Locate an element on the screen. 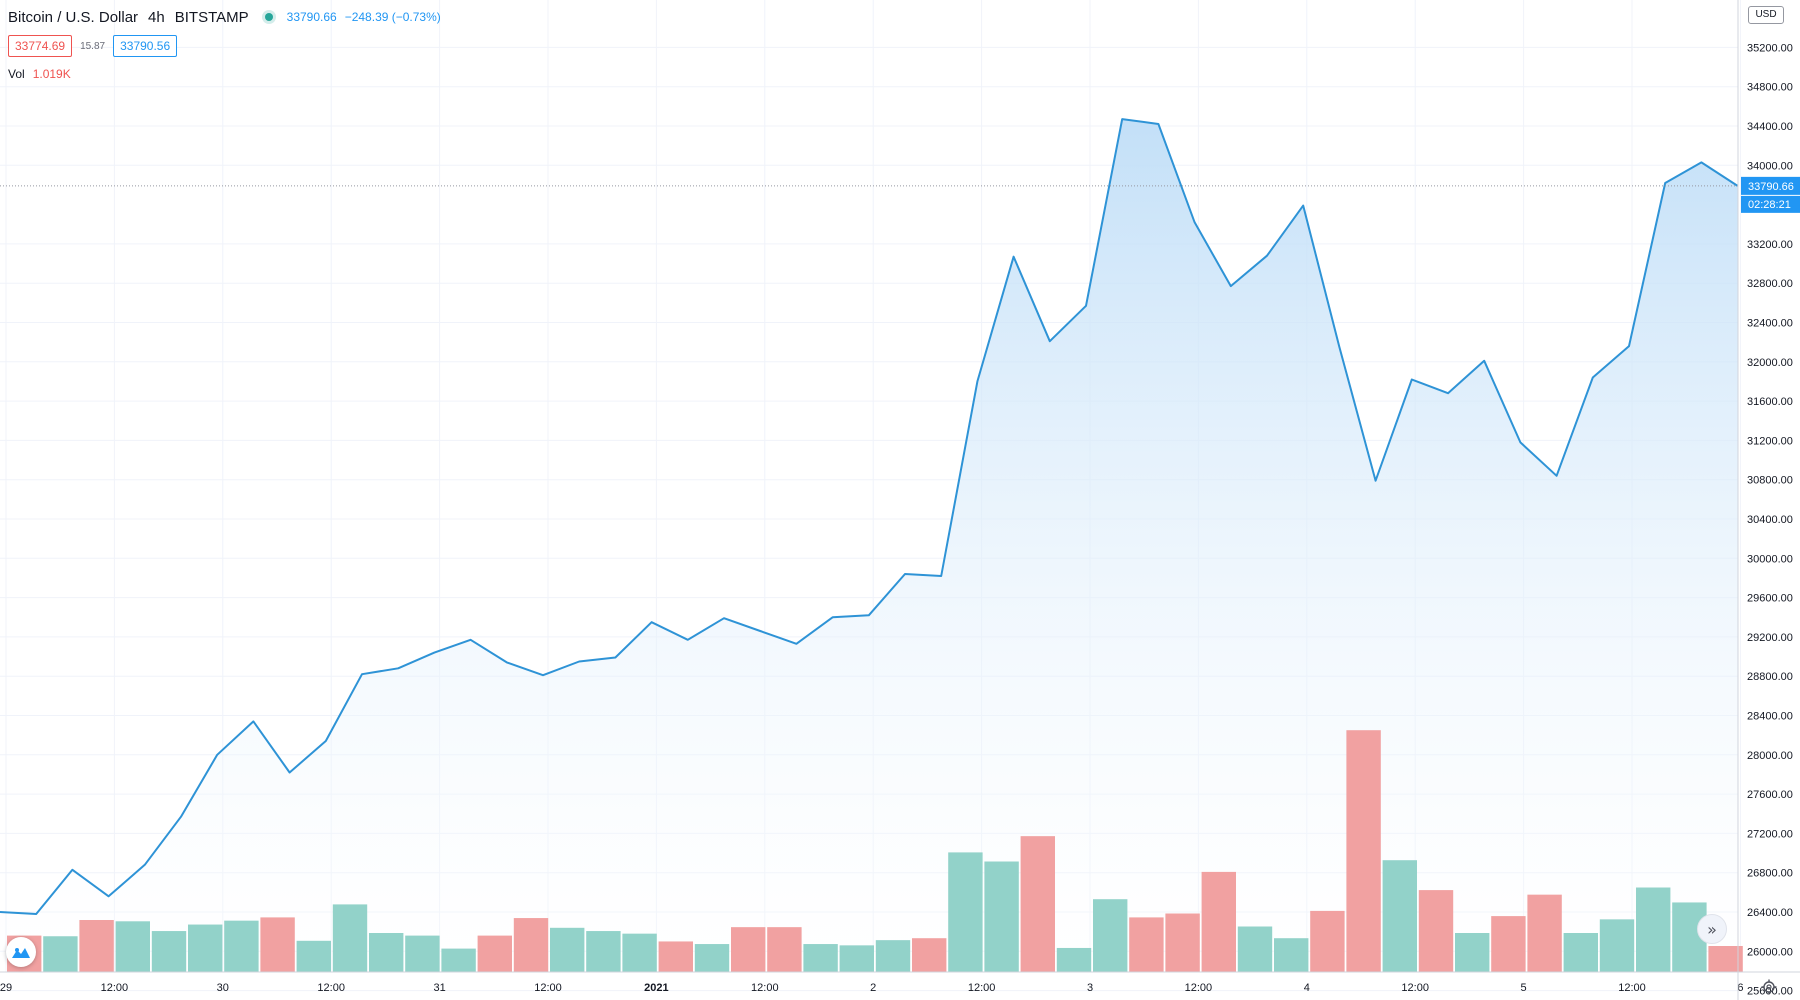  last-price: 33790.66 is located at coordinates (311, 17).